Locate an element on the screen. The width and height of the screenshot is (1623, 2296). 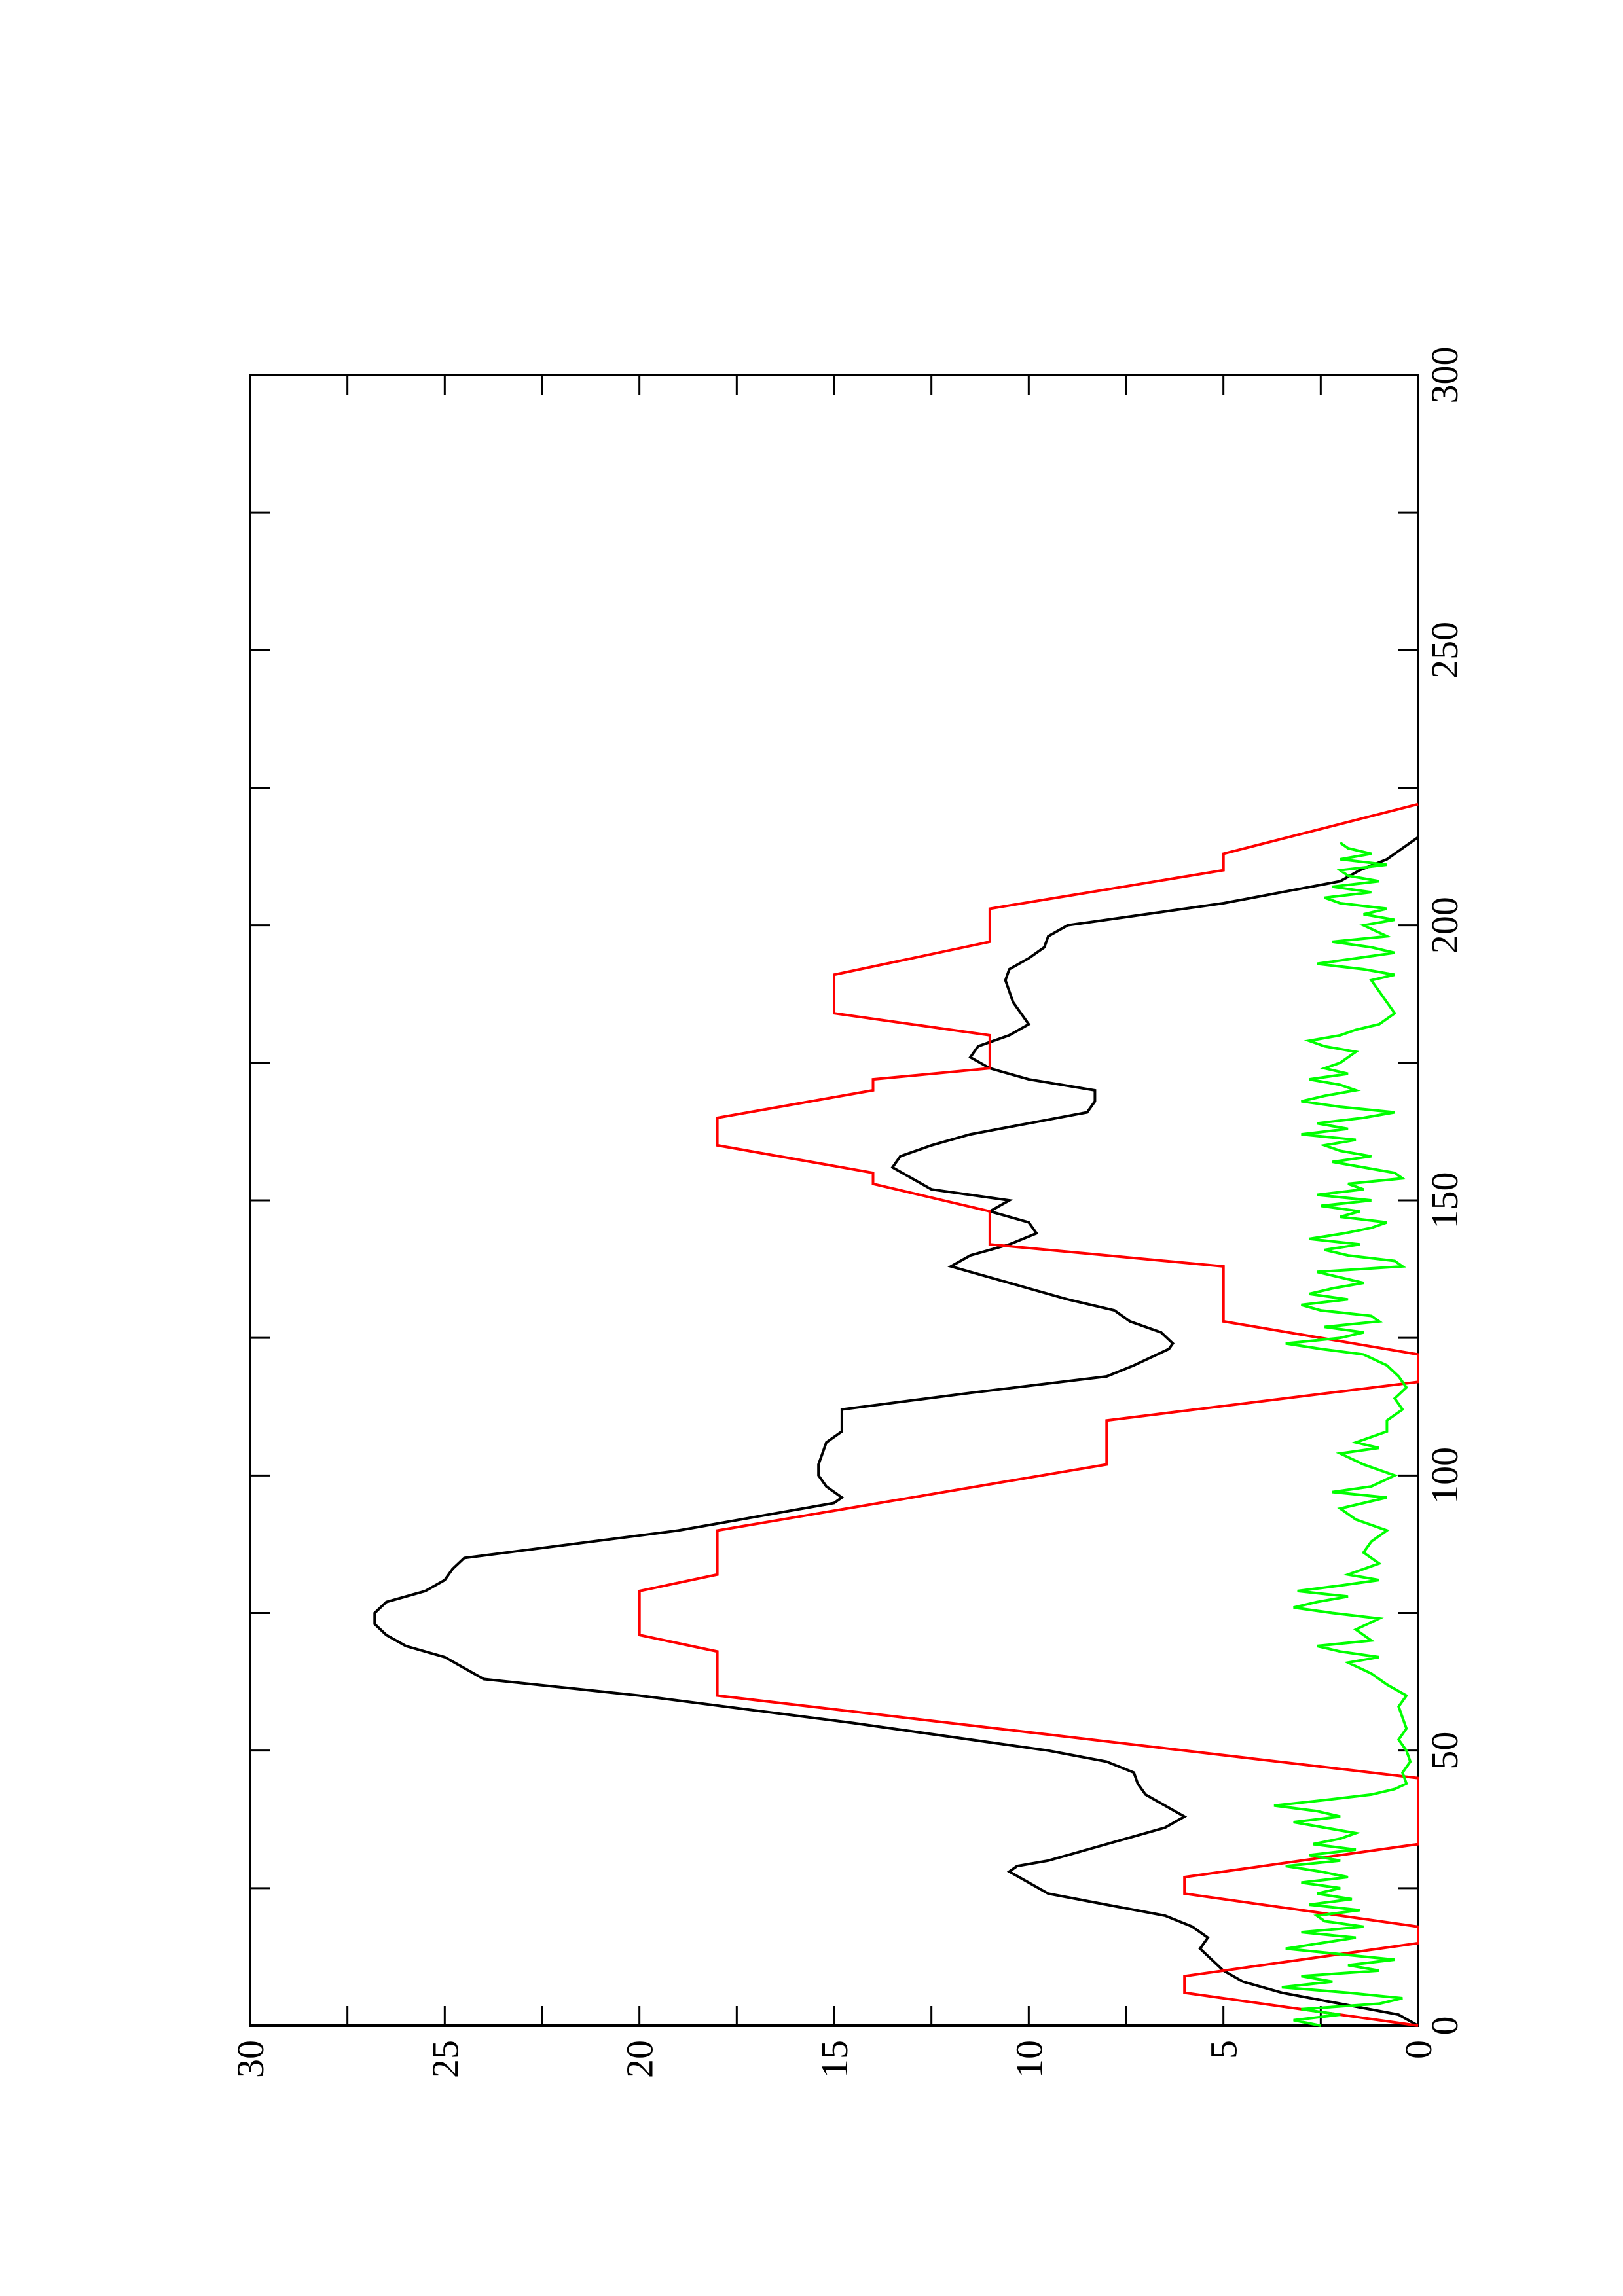
x-tick-label: 250 is located at coordinates (1444, 650).